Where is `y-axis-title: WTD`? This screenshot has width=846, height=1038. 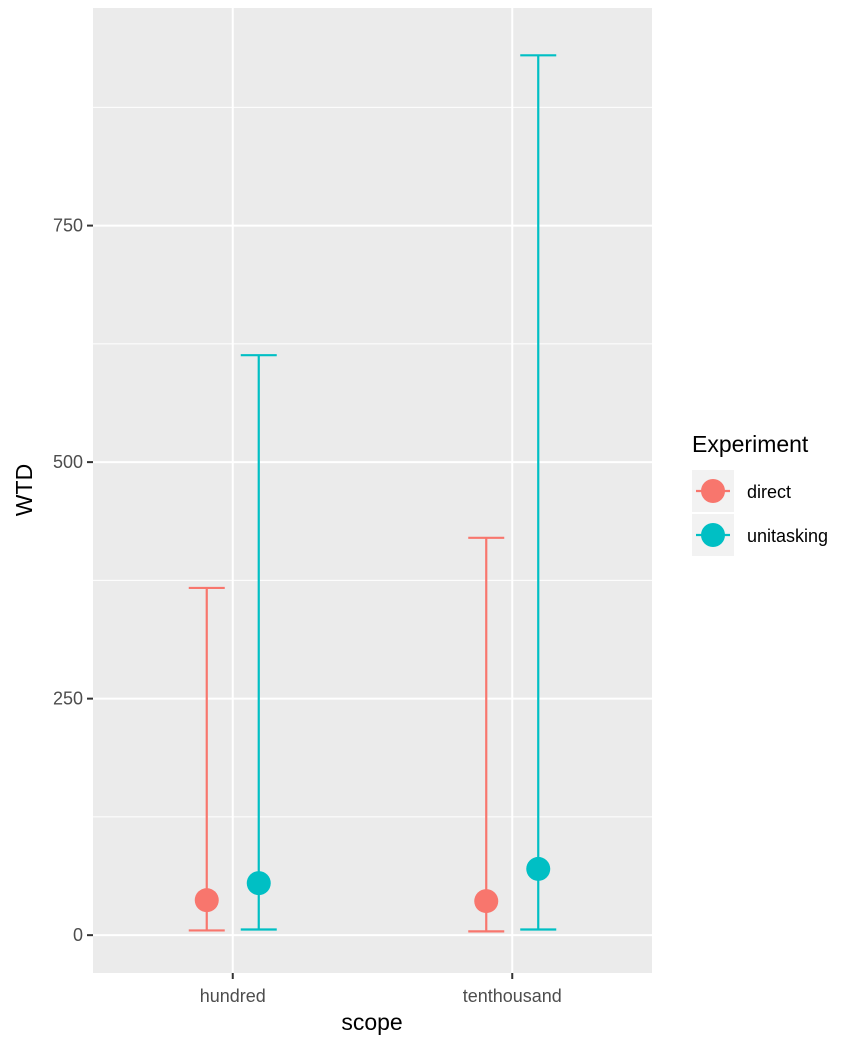 y-axis-title: WTD is located at coordinates (24, 490).